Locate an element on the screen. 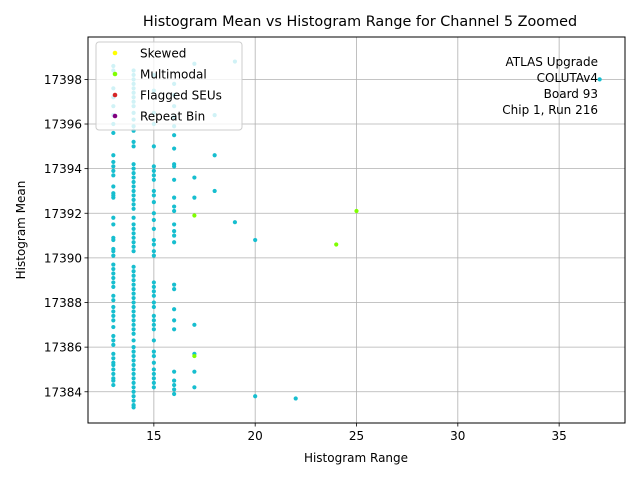  annotation-line: Chip 1, Run 216 is located at coordinates (550, 110).